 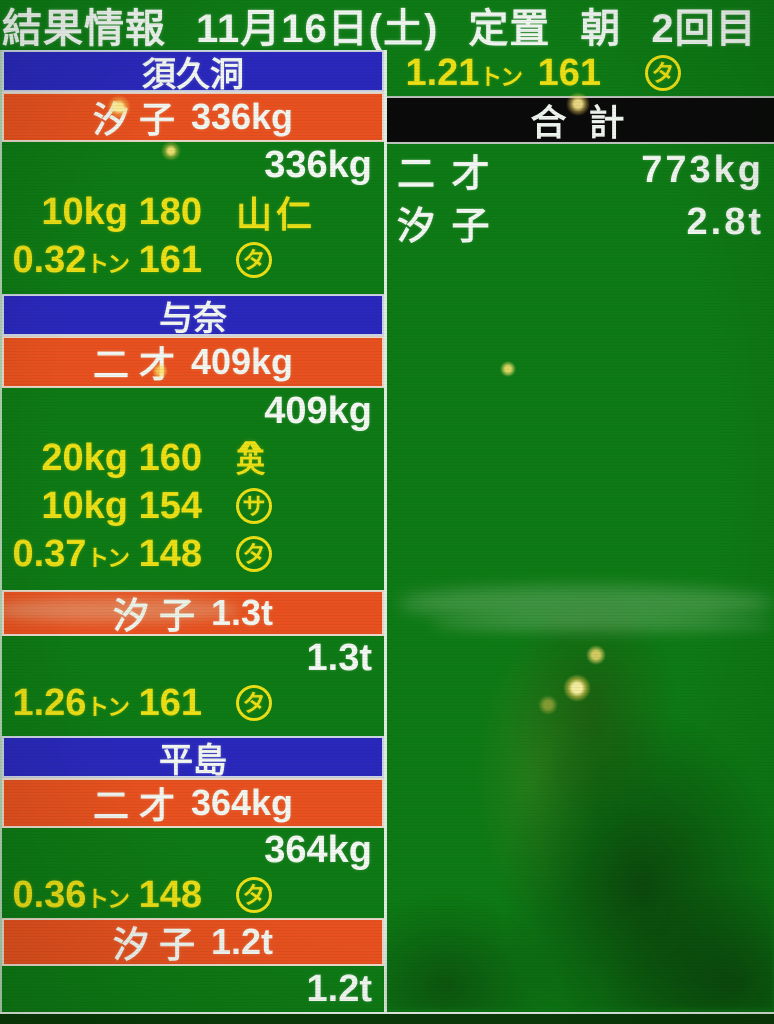 I want to click on subtotal-value: 1.2t, so click(x=193, y=989).